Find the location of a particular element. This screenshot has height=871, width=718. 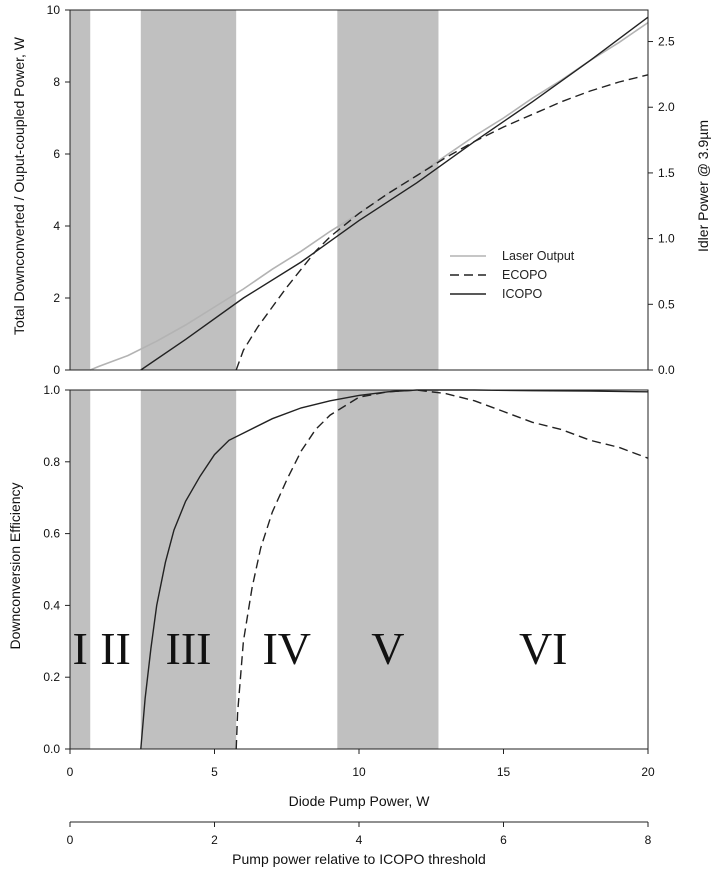

x2-tick-label: 8 is located at coordinates (648, 840).